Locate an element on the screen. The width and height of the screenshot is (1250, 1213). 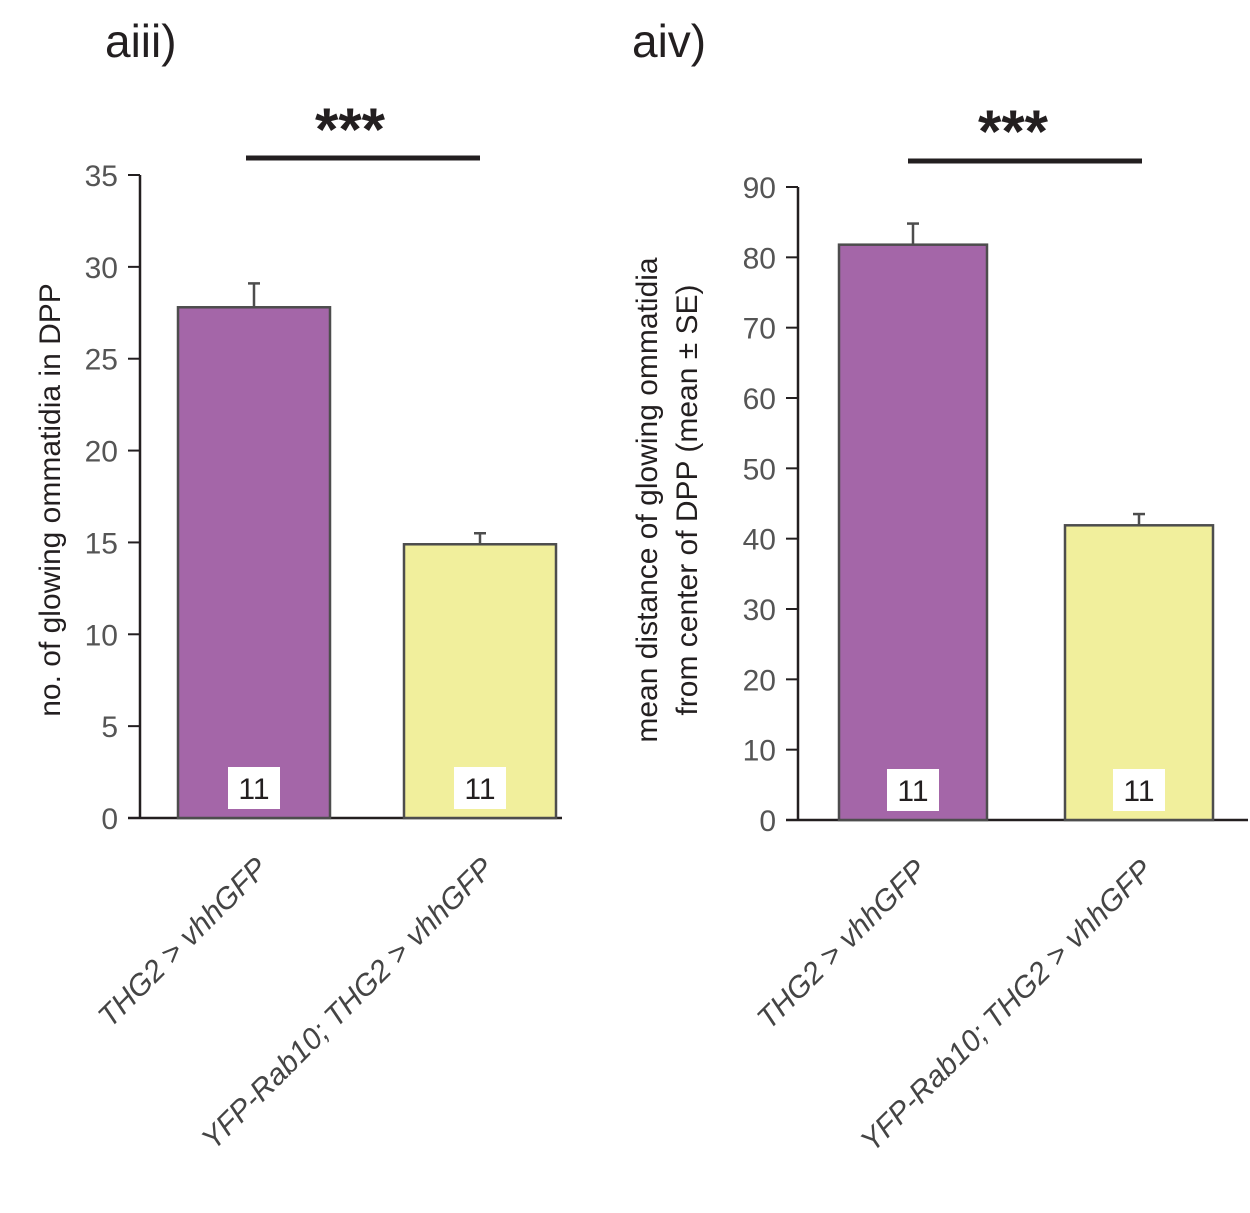
panel-label: aiii) is located at coordinates (141, 41).